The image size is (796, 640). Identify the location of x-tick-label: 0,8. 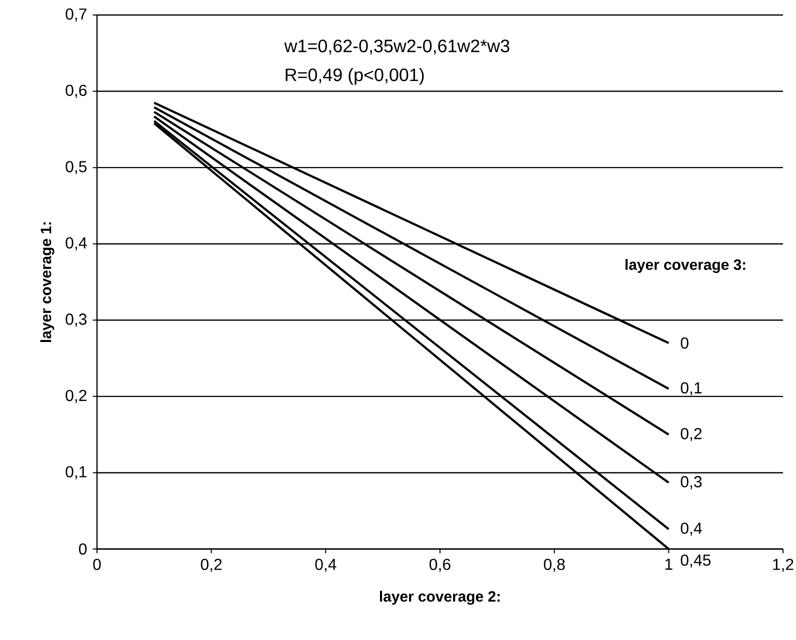
(554, 565).